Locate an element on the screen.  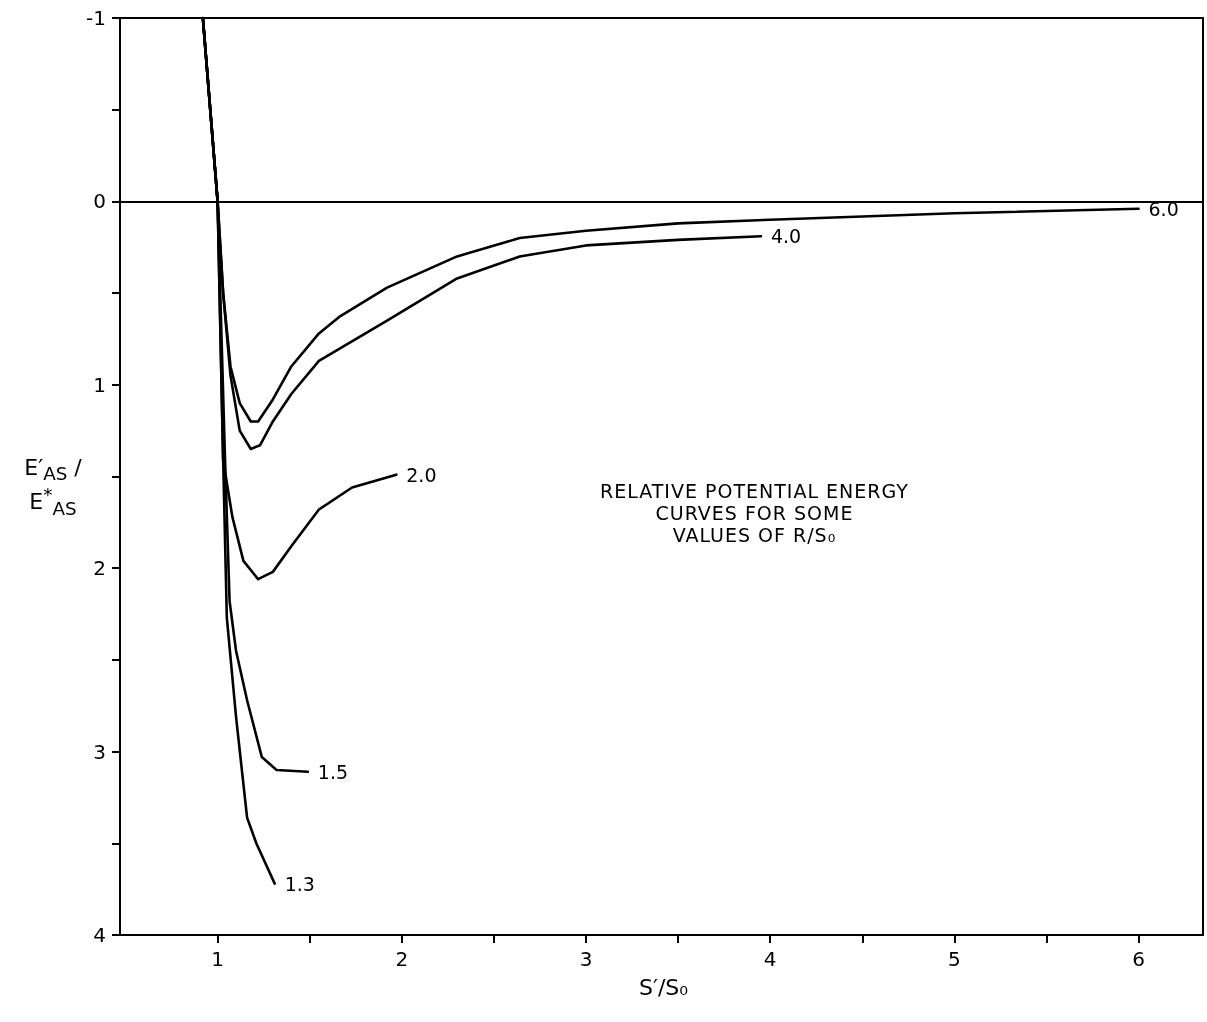
annotation: RELATIVE POTENTIAL ENERGY CURVES FOR SOME VALUES OF R/S₀ is located at coordinates (754, 513).